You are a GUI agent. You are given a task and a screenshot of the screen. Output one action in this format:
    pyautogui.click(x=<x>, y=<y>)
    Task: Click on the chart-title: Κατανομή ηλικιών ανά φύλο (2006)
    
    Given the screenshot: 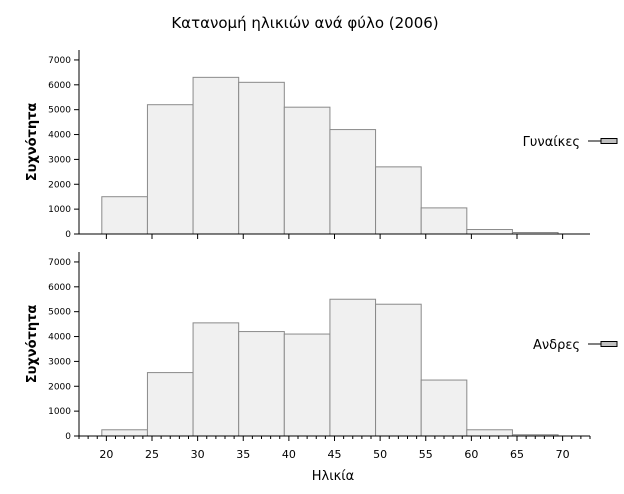 What is the action you would take?
    pyautogui.click(x=304, y=23)
    